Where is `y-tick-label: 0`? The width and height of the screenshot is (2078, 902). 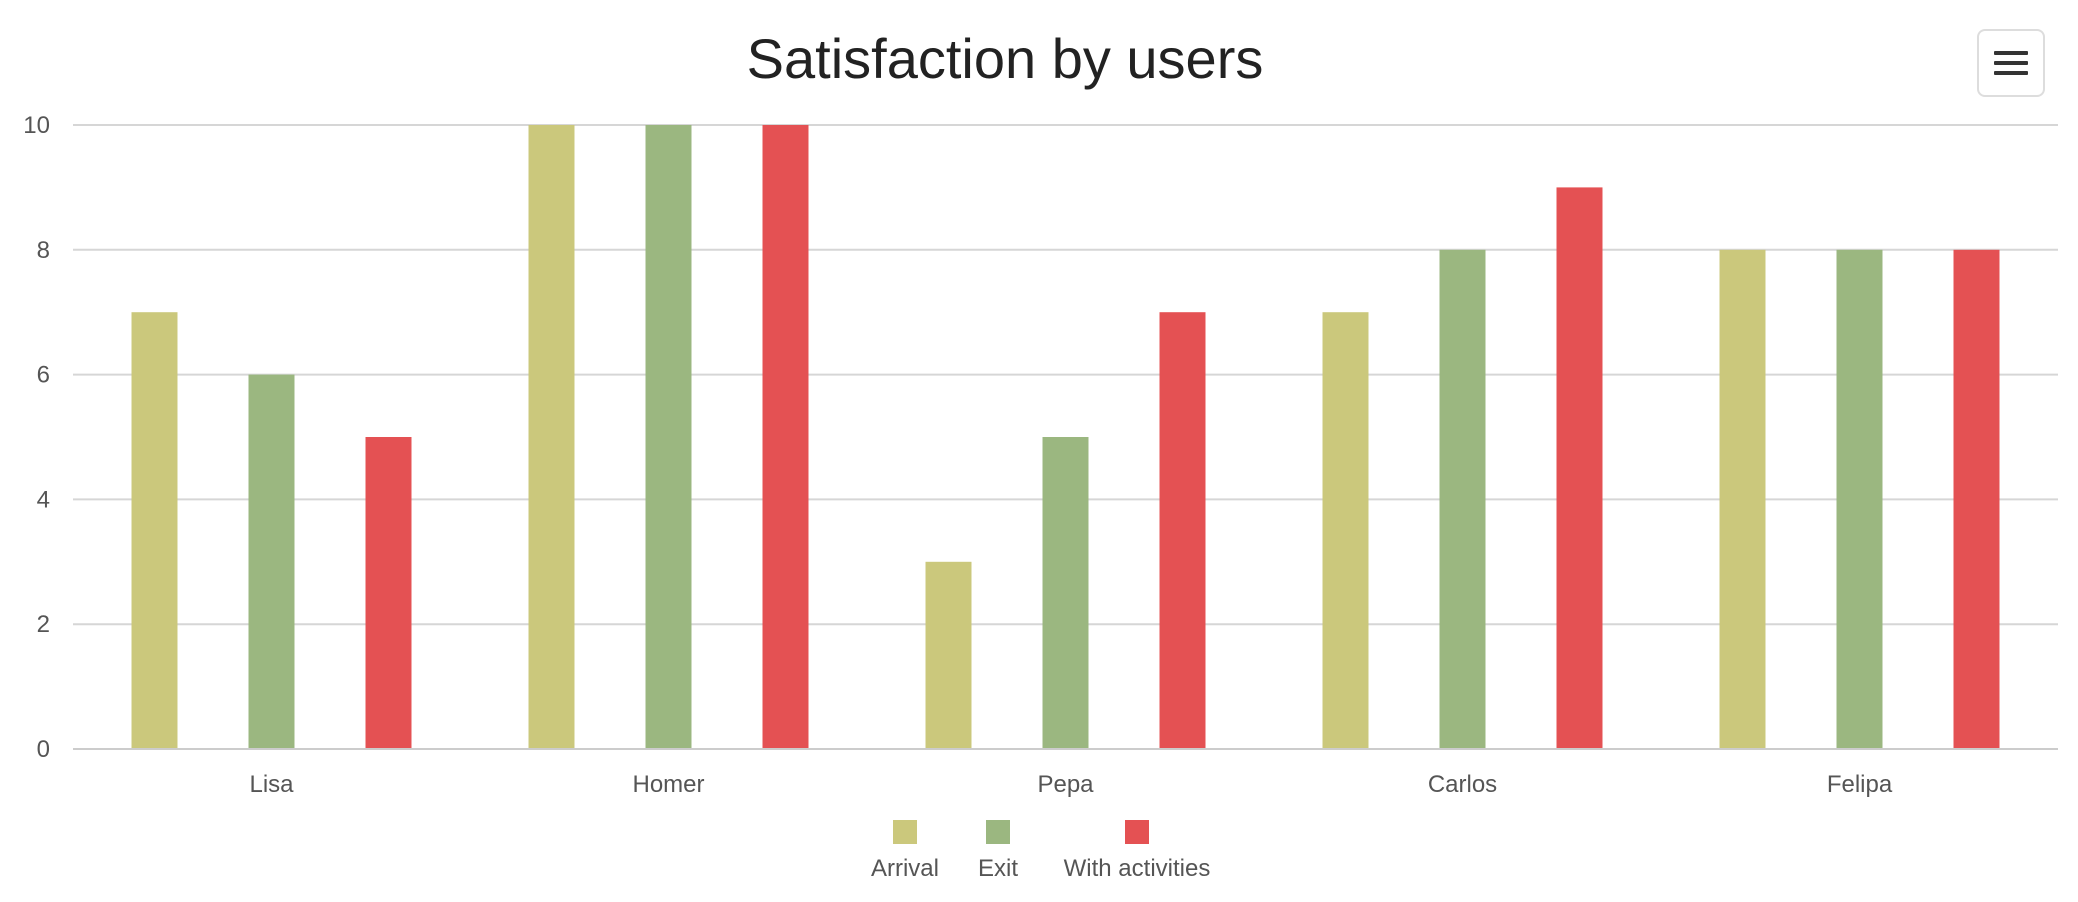
y-tick-label: 0 is located at coordinates (43, 749).